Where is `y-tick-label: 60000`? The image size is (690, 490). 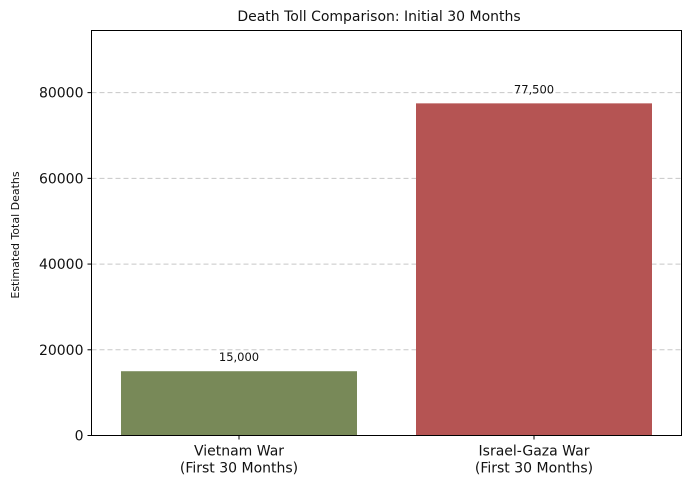 y-tick-label: 60000 is located at coordinates (61, 179).